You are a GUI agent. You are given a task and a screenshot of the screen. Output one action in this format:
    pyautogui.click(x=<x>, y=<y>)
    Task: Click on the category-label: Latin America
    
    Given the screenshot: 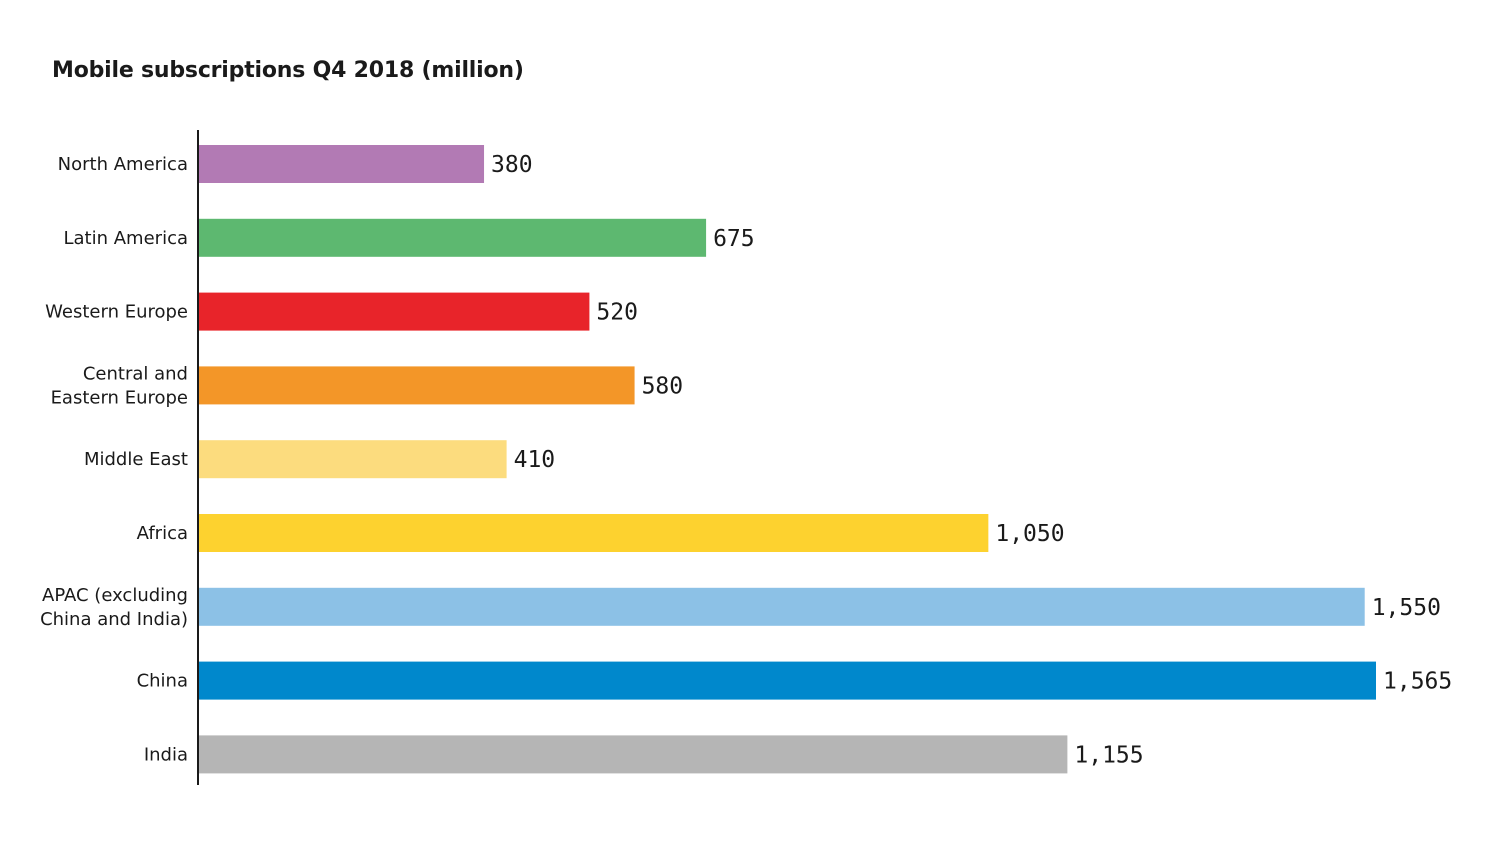 What is the action you would take?
    pyautogui.click(x=126, y=238)
    